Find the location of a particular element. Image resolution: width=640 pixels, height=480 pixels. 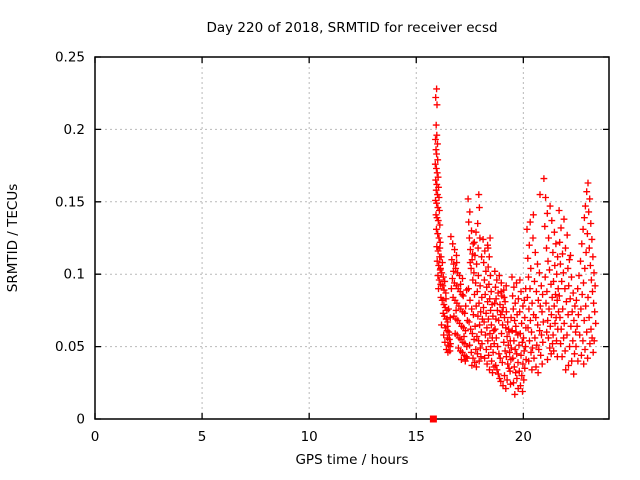

y-tick-label: 0.25 is located at coordinates (70, 58).